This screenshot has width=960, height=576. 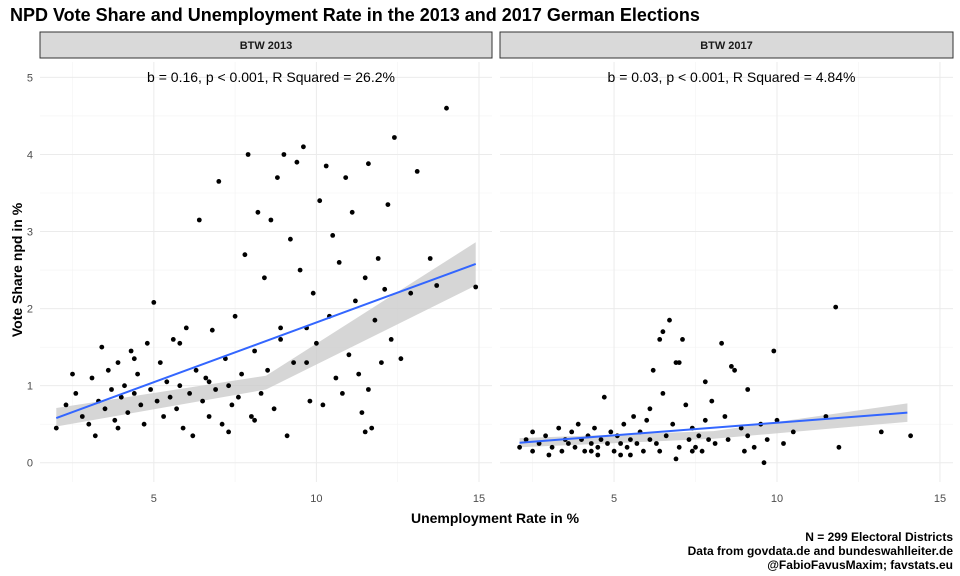 What do you see at coordinates (266, 340) in the screenshot?
I see `regression-line` at bounding box center [266, 340].